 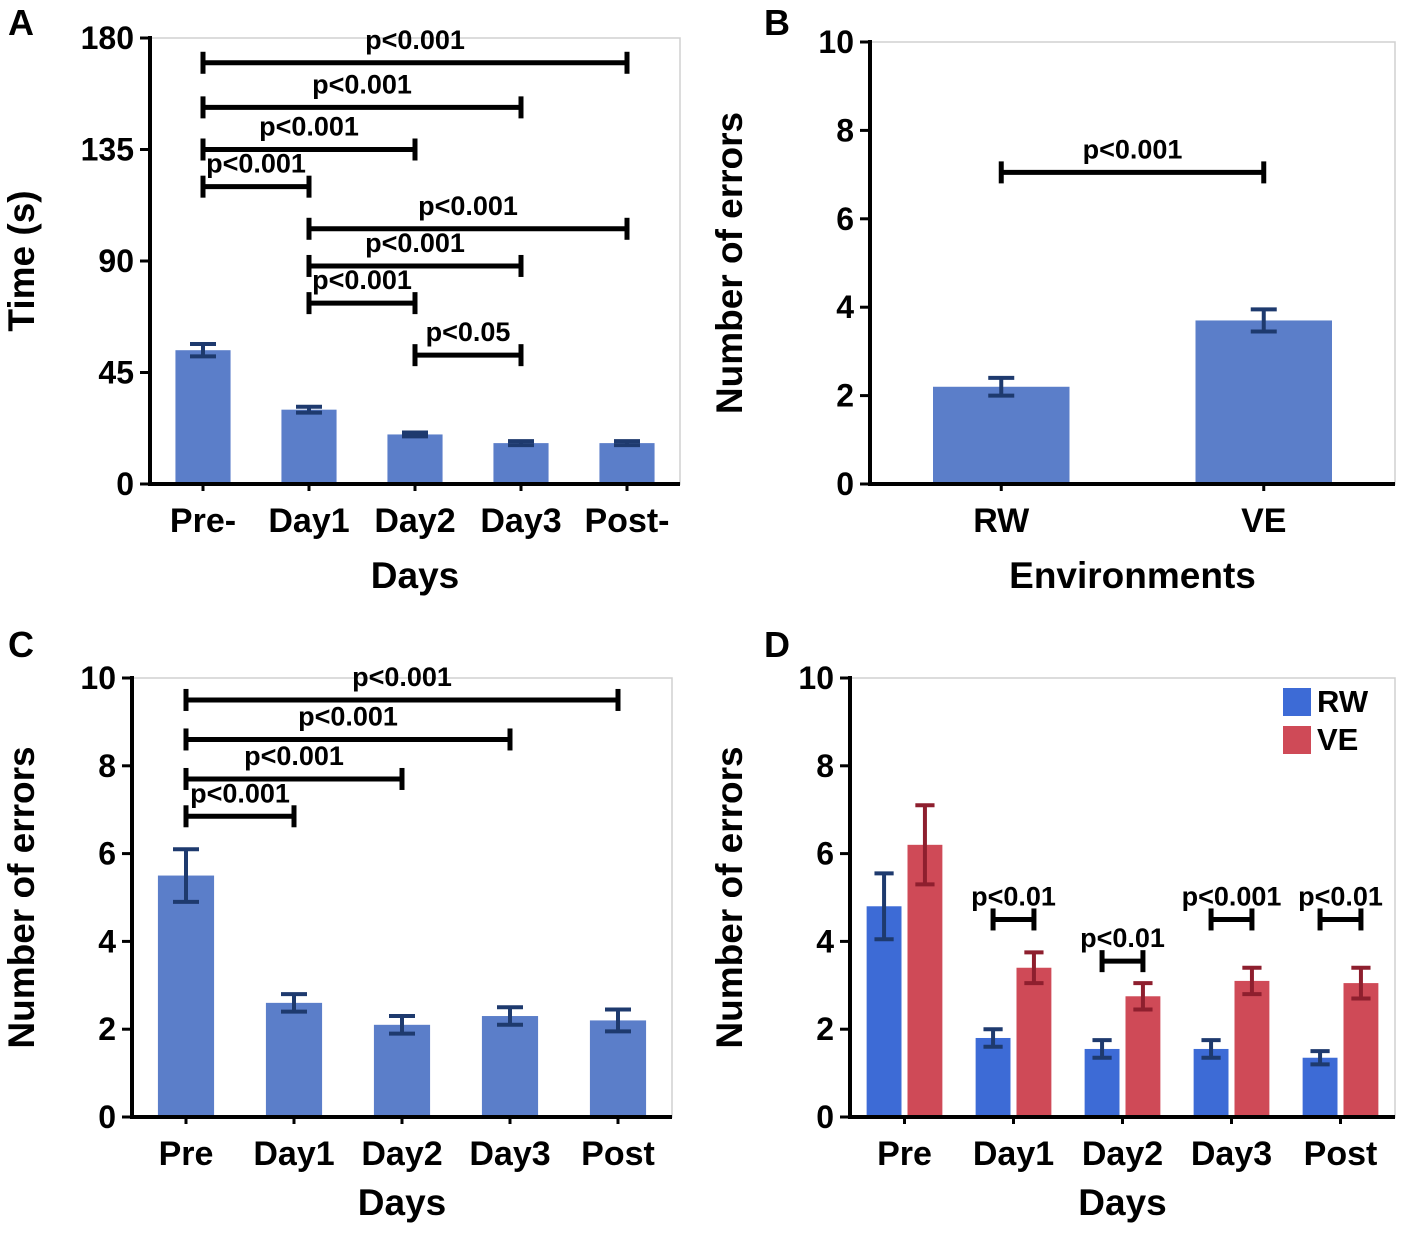 I want to click on legend-swatch-rw, so click(x=1297, y=702).